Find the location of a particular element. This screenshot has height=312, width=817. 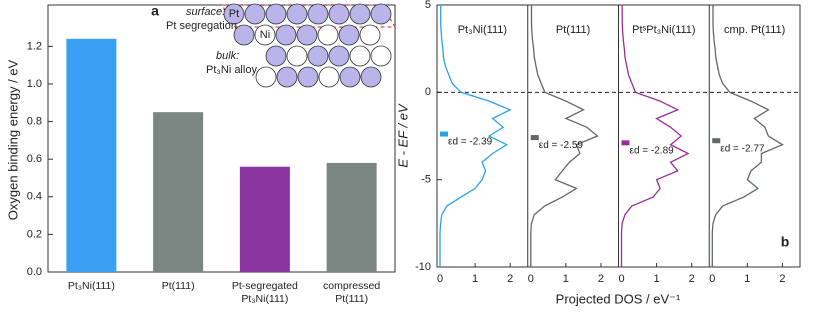

y-tick-label: -5 is located at coordinates (426, 180).